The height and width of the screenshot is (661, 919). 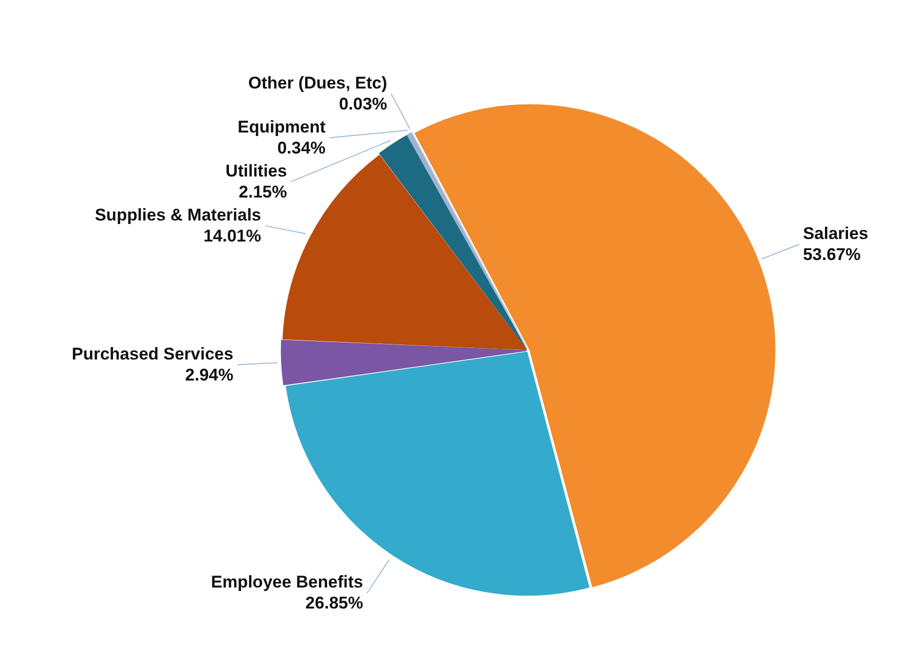 What do you see at coordinates (835, 234) in the screenshot?
I see `slice-label: Salaries` at bounding box center [835, 234].